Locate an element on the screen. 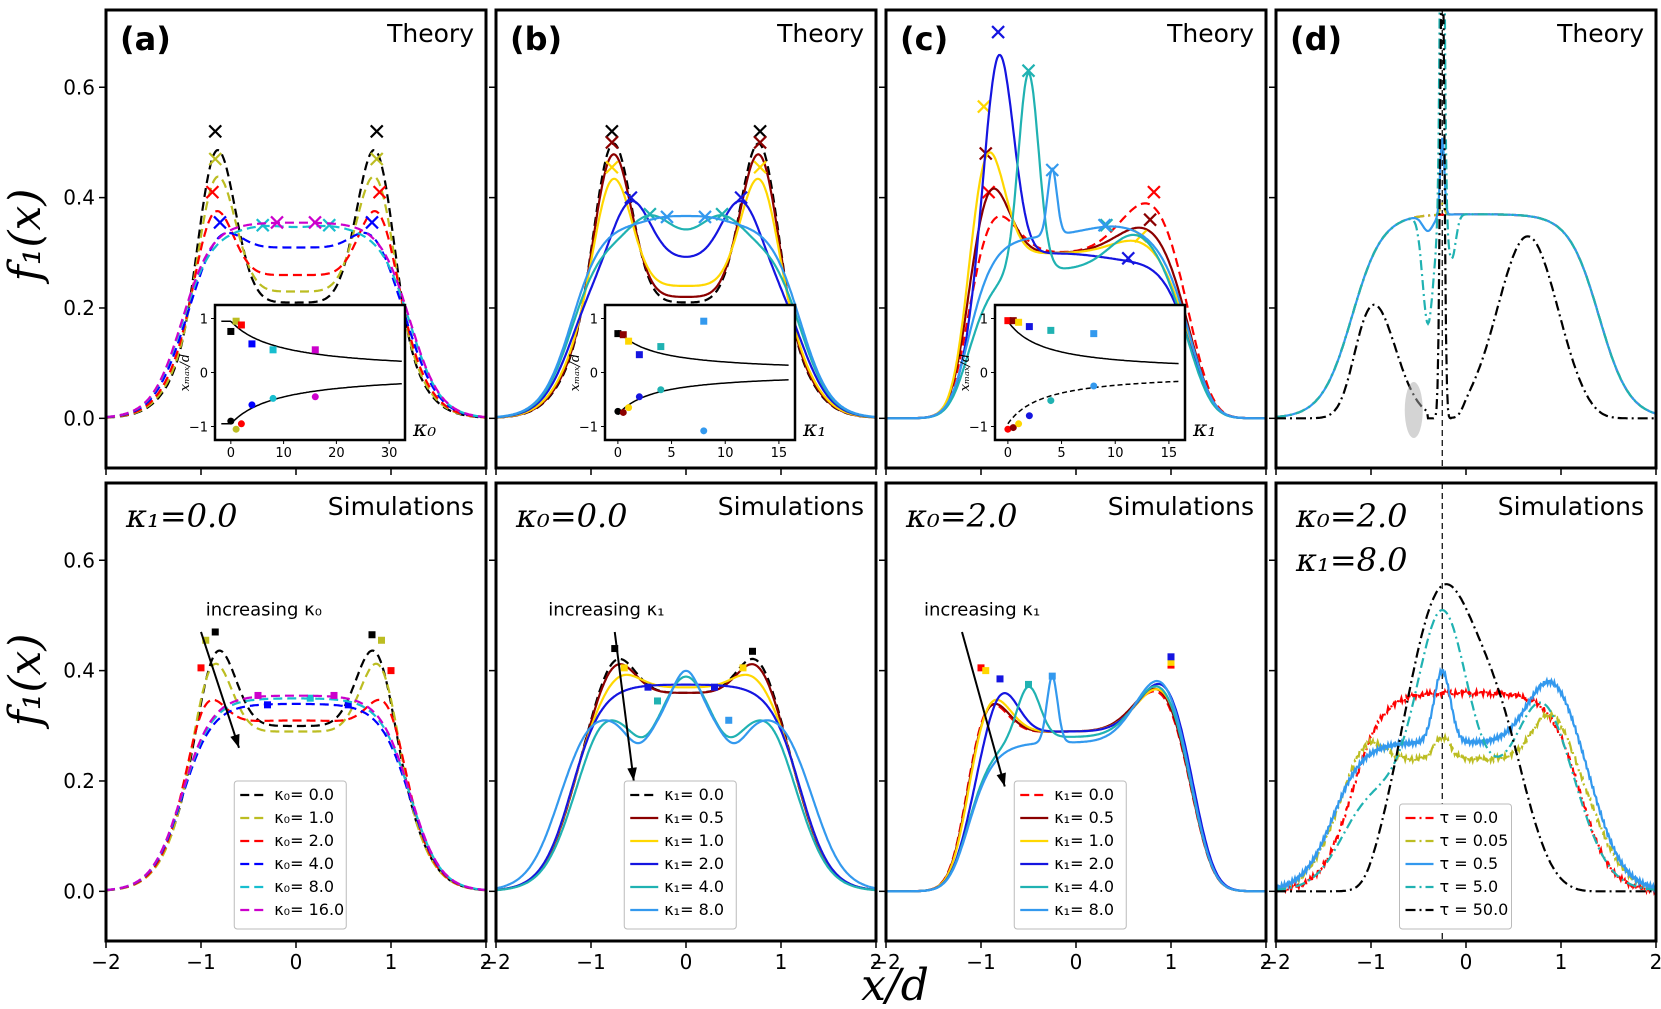  shaded-region is located at coordinates (1413, 410).